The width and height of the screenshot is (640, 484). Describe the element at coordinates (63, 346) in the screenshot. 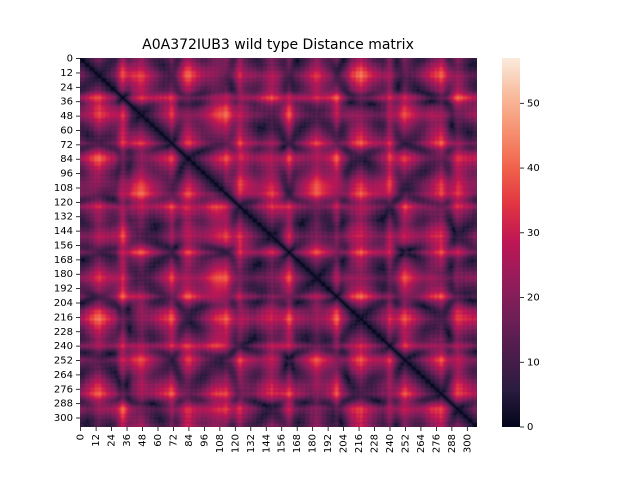

I see `y-tick-label: 240` at that location.